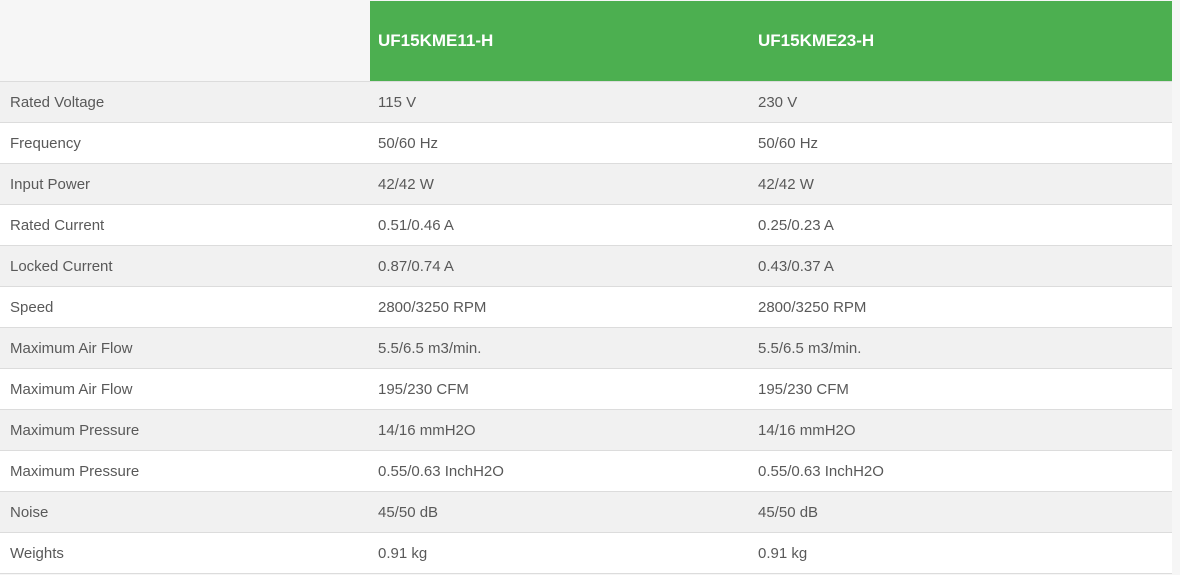  I want to click on row-value-model1: 42/42 W, so click(406, 184).